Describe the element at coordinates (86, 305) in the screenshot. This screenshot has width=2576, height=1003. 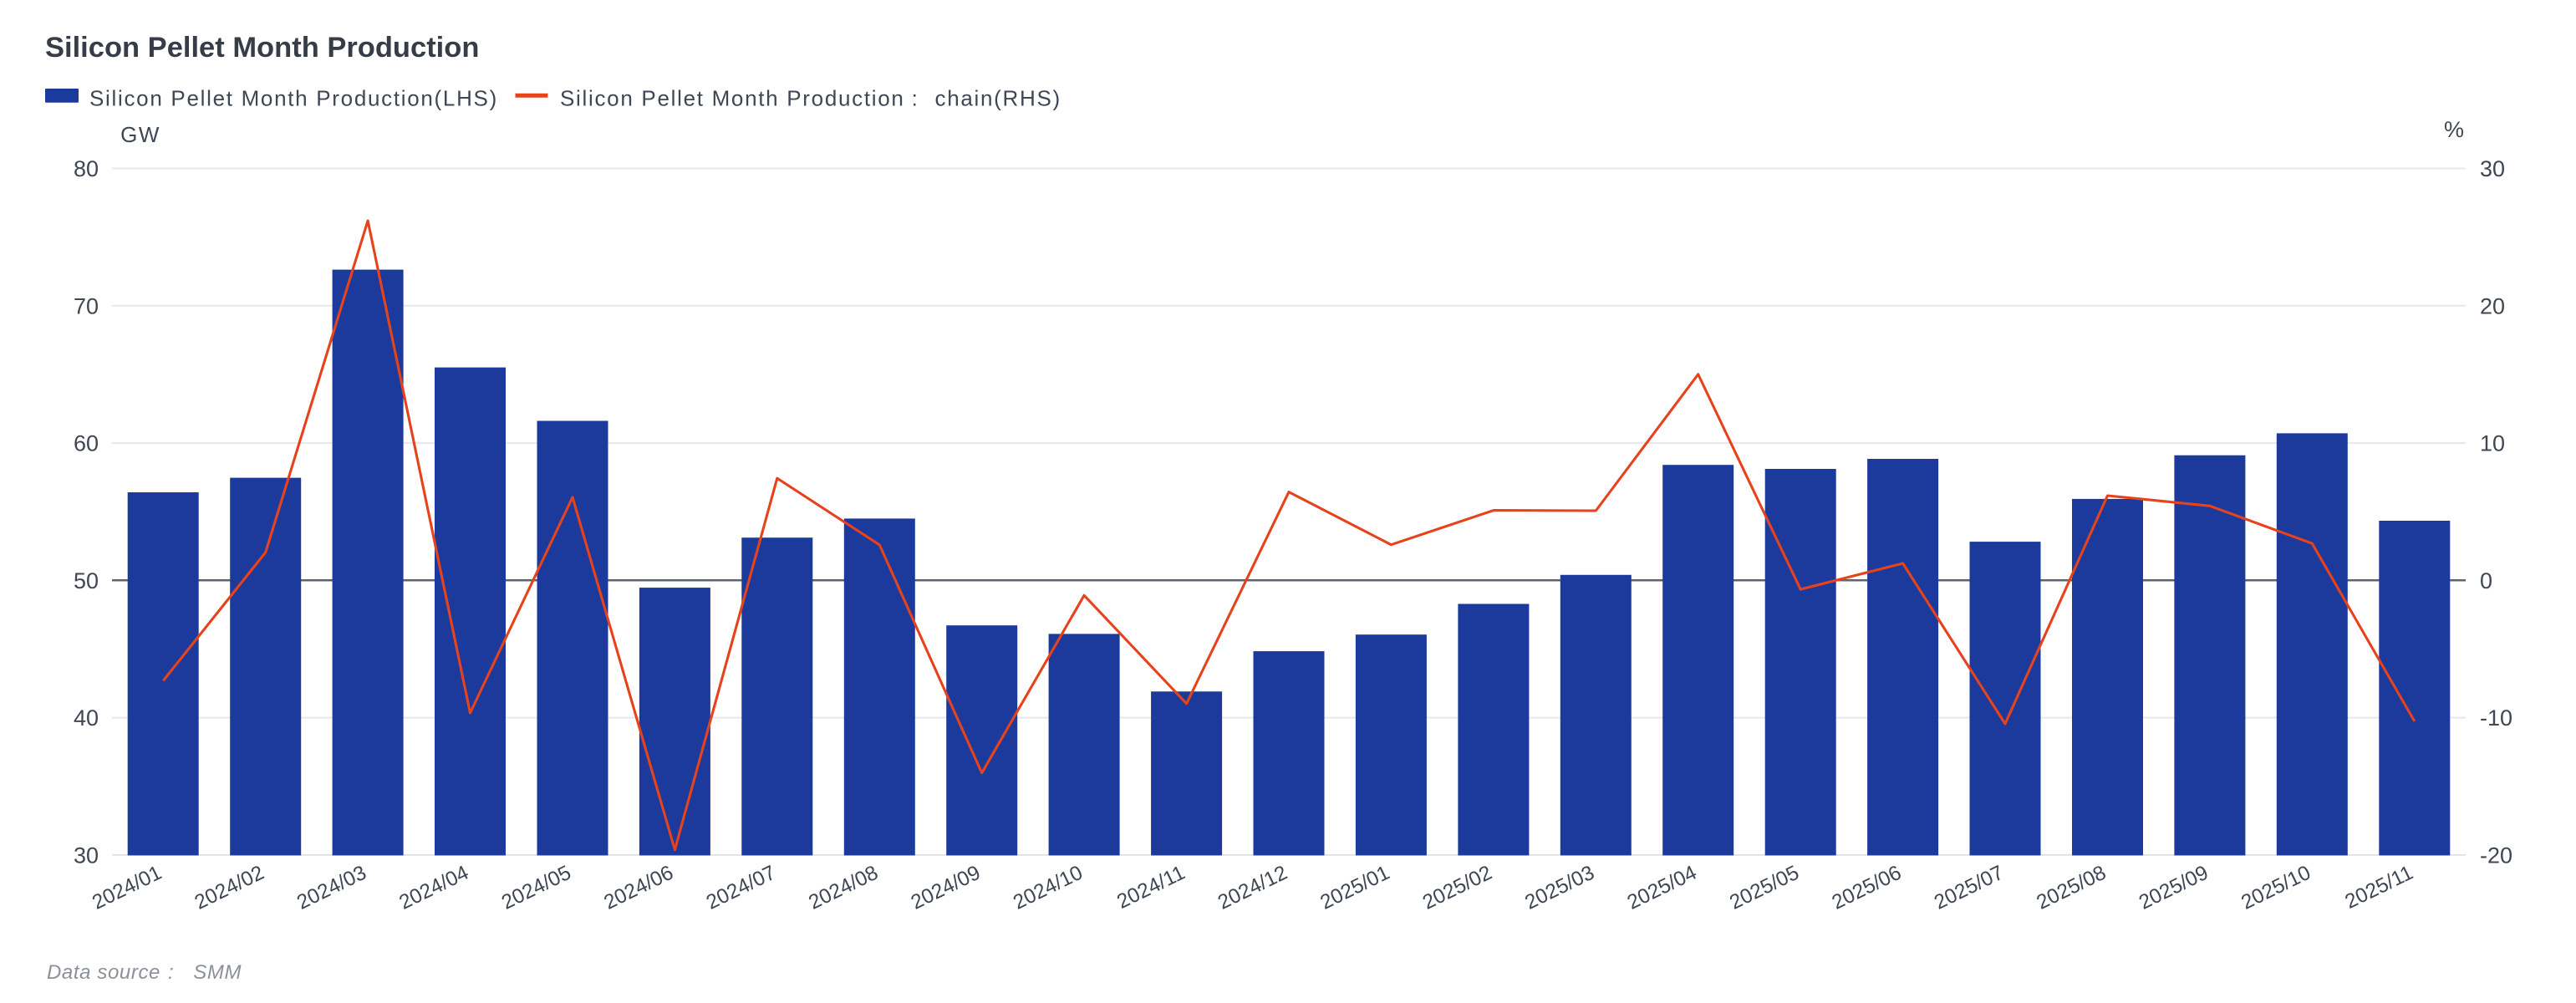
I see `svg-text: 70` at that location.